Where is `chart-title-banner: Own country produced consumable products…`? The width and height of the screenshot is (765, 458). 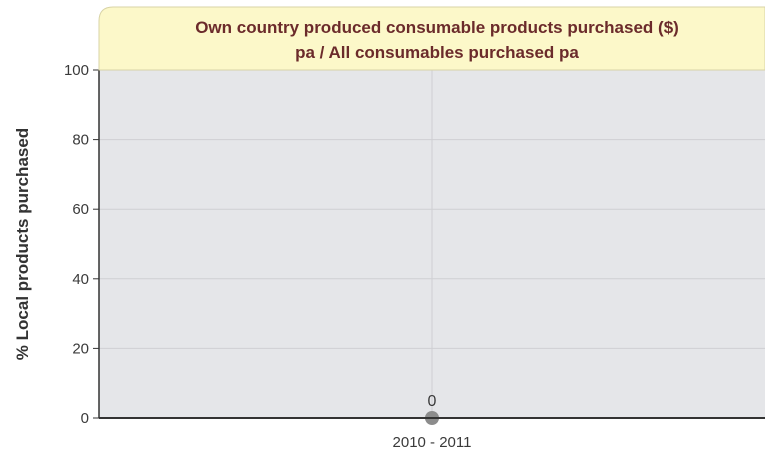 chart-title-banner: Own country produced consumable products… is located at coordinates (431, 38).